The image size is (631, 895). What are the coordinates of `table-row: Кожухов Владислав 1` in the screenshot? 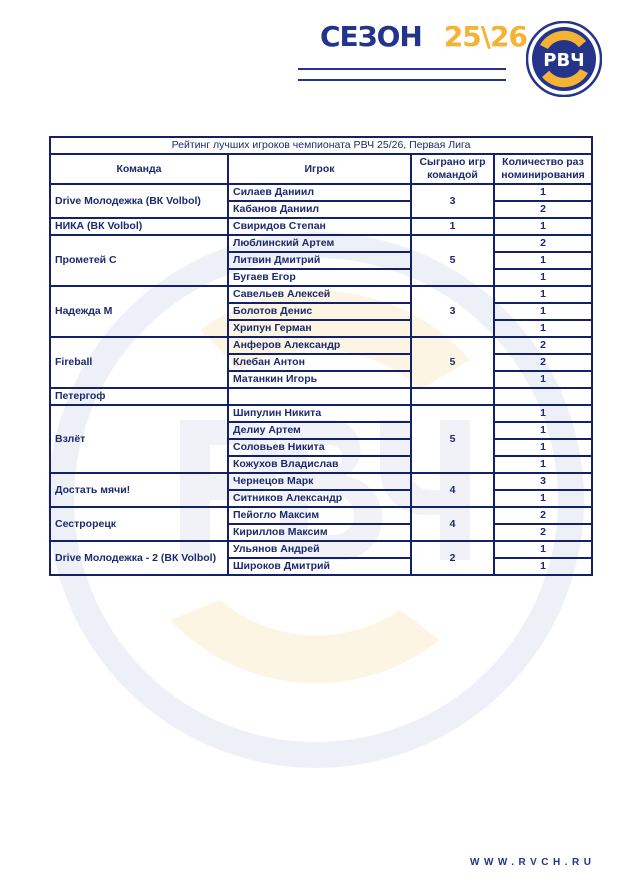 It's located at (322, 464).